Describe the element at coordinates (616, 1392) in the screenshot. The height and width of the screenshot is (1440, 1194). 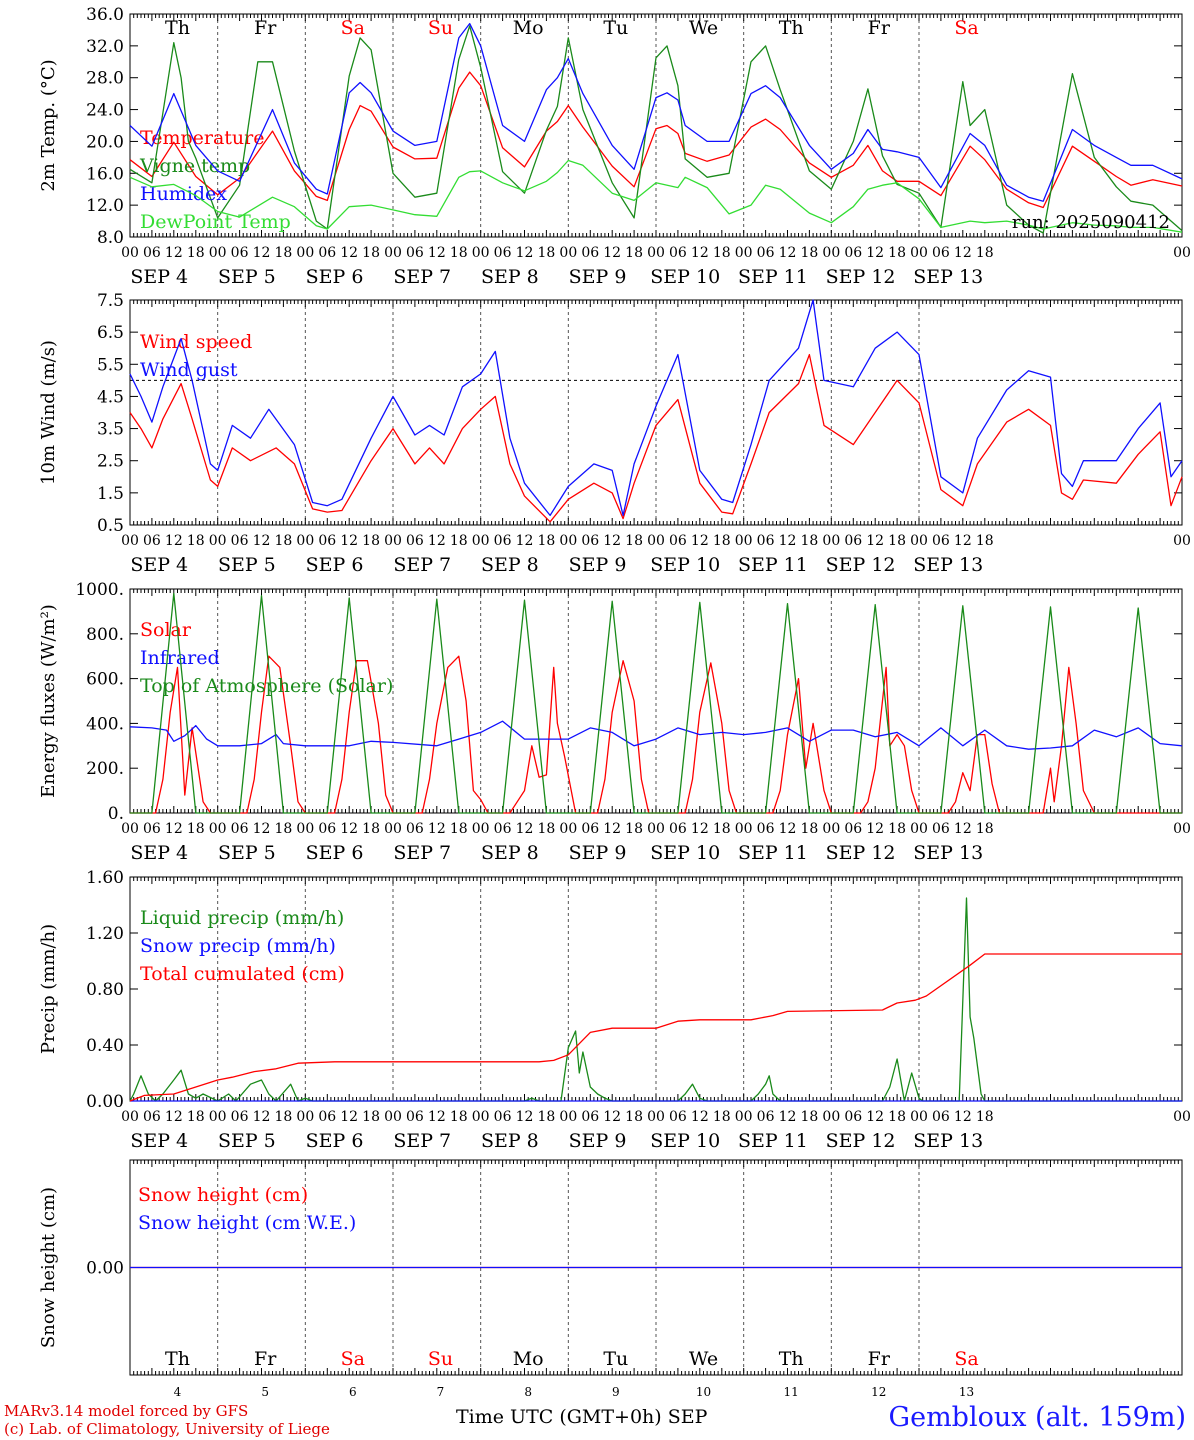
I see `day-number-label: 9` at that location.